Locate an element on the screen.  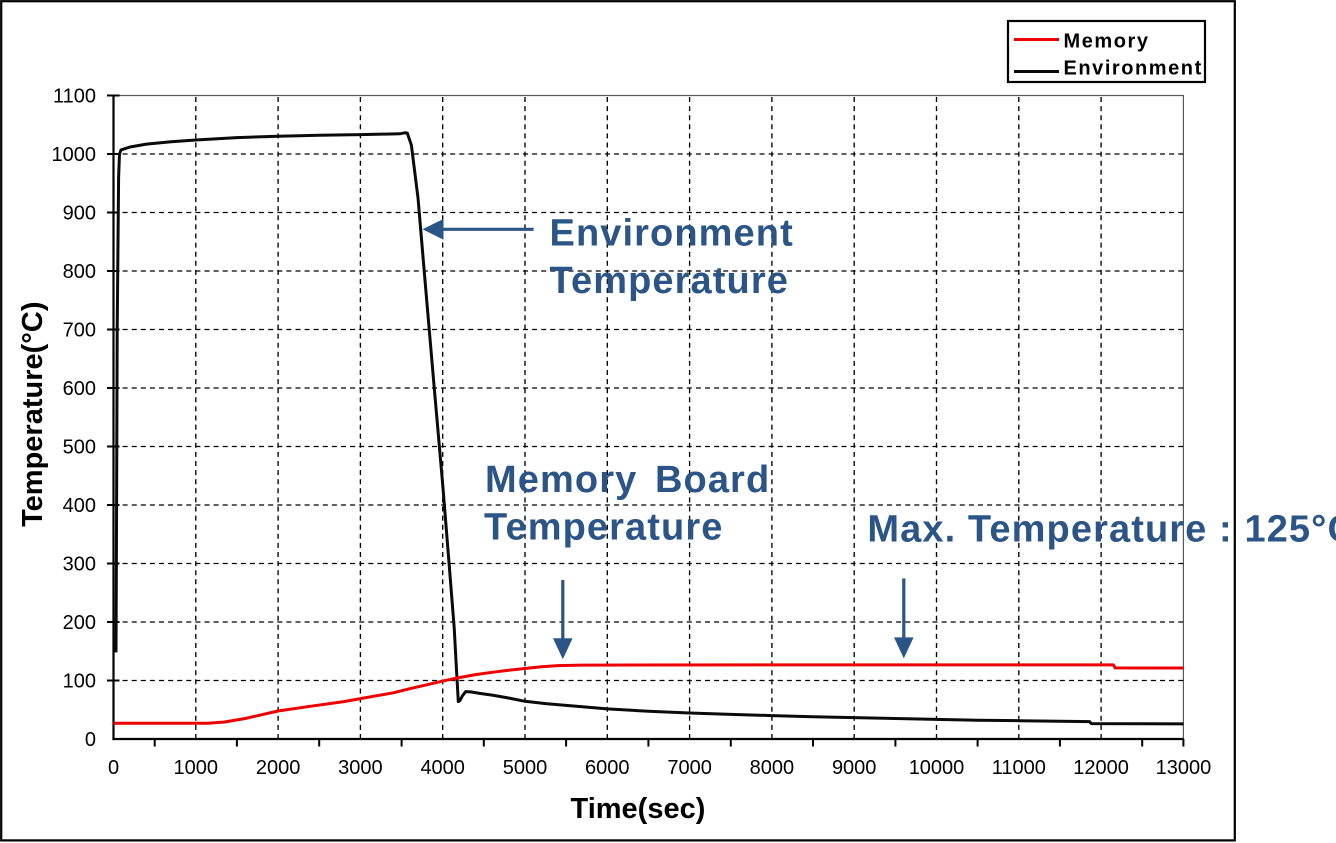
svg-text: 200 is located at coordinates (79, 623).